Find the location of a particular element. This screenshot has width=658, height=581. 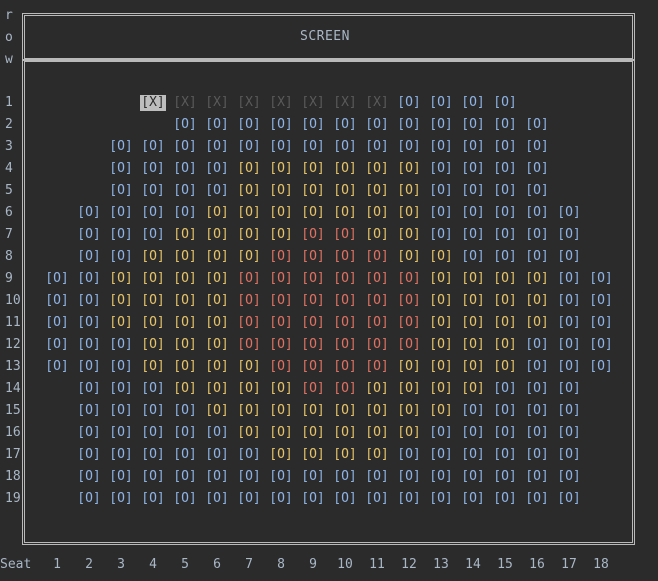

seat-19-15: [O] is located at coordinates (505, 498).